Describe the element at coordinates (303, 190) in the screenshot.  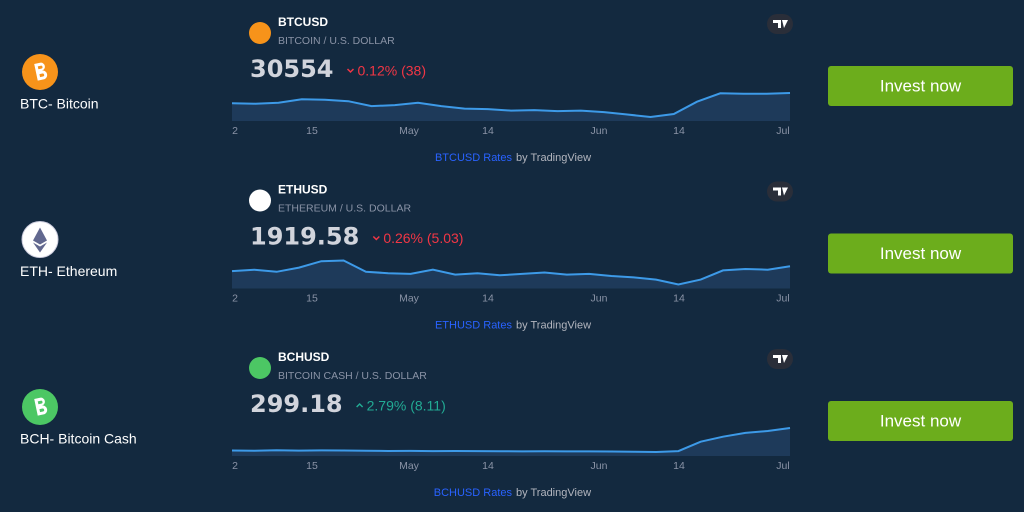
I see `symbol: ETHUSD` at that location.